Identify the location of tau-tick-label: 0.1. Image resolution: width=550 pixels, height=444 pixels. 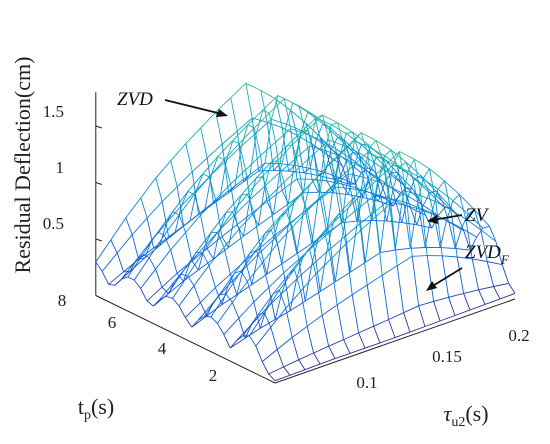
(366, 382).